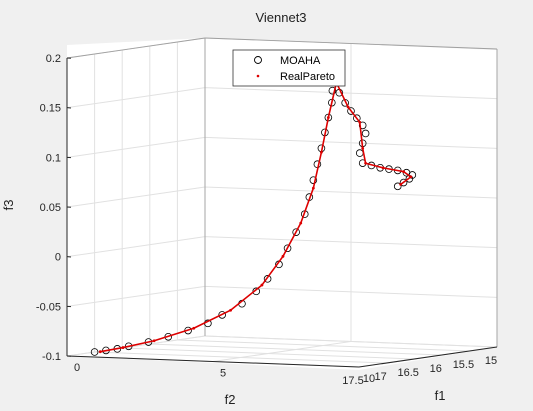 Image resolution: width=533 pixels, height=411 pixels. What do you see at coordinates (8, 205) in the screenshot?
I see `z-axis-label: f3` at bounding box center [8, 205].